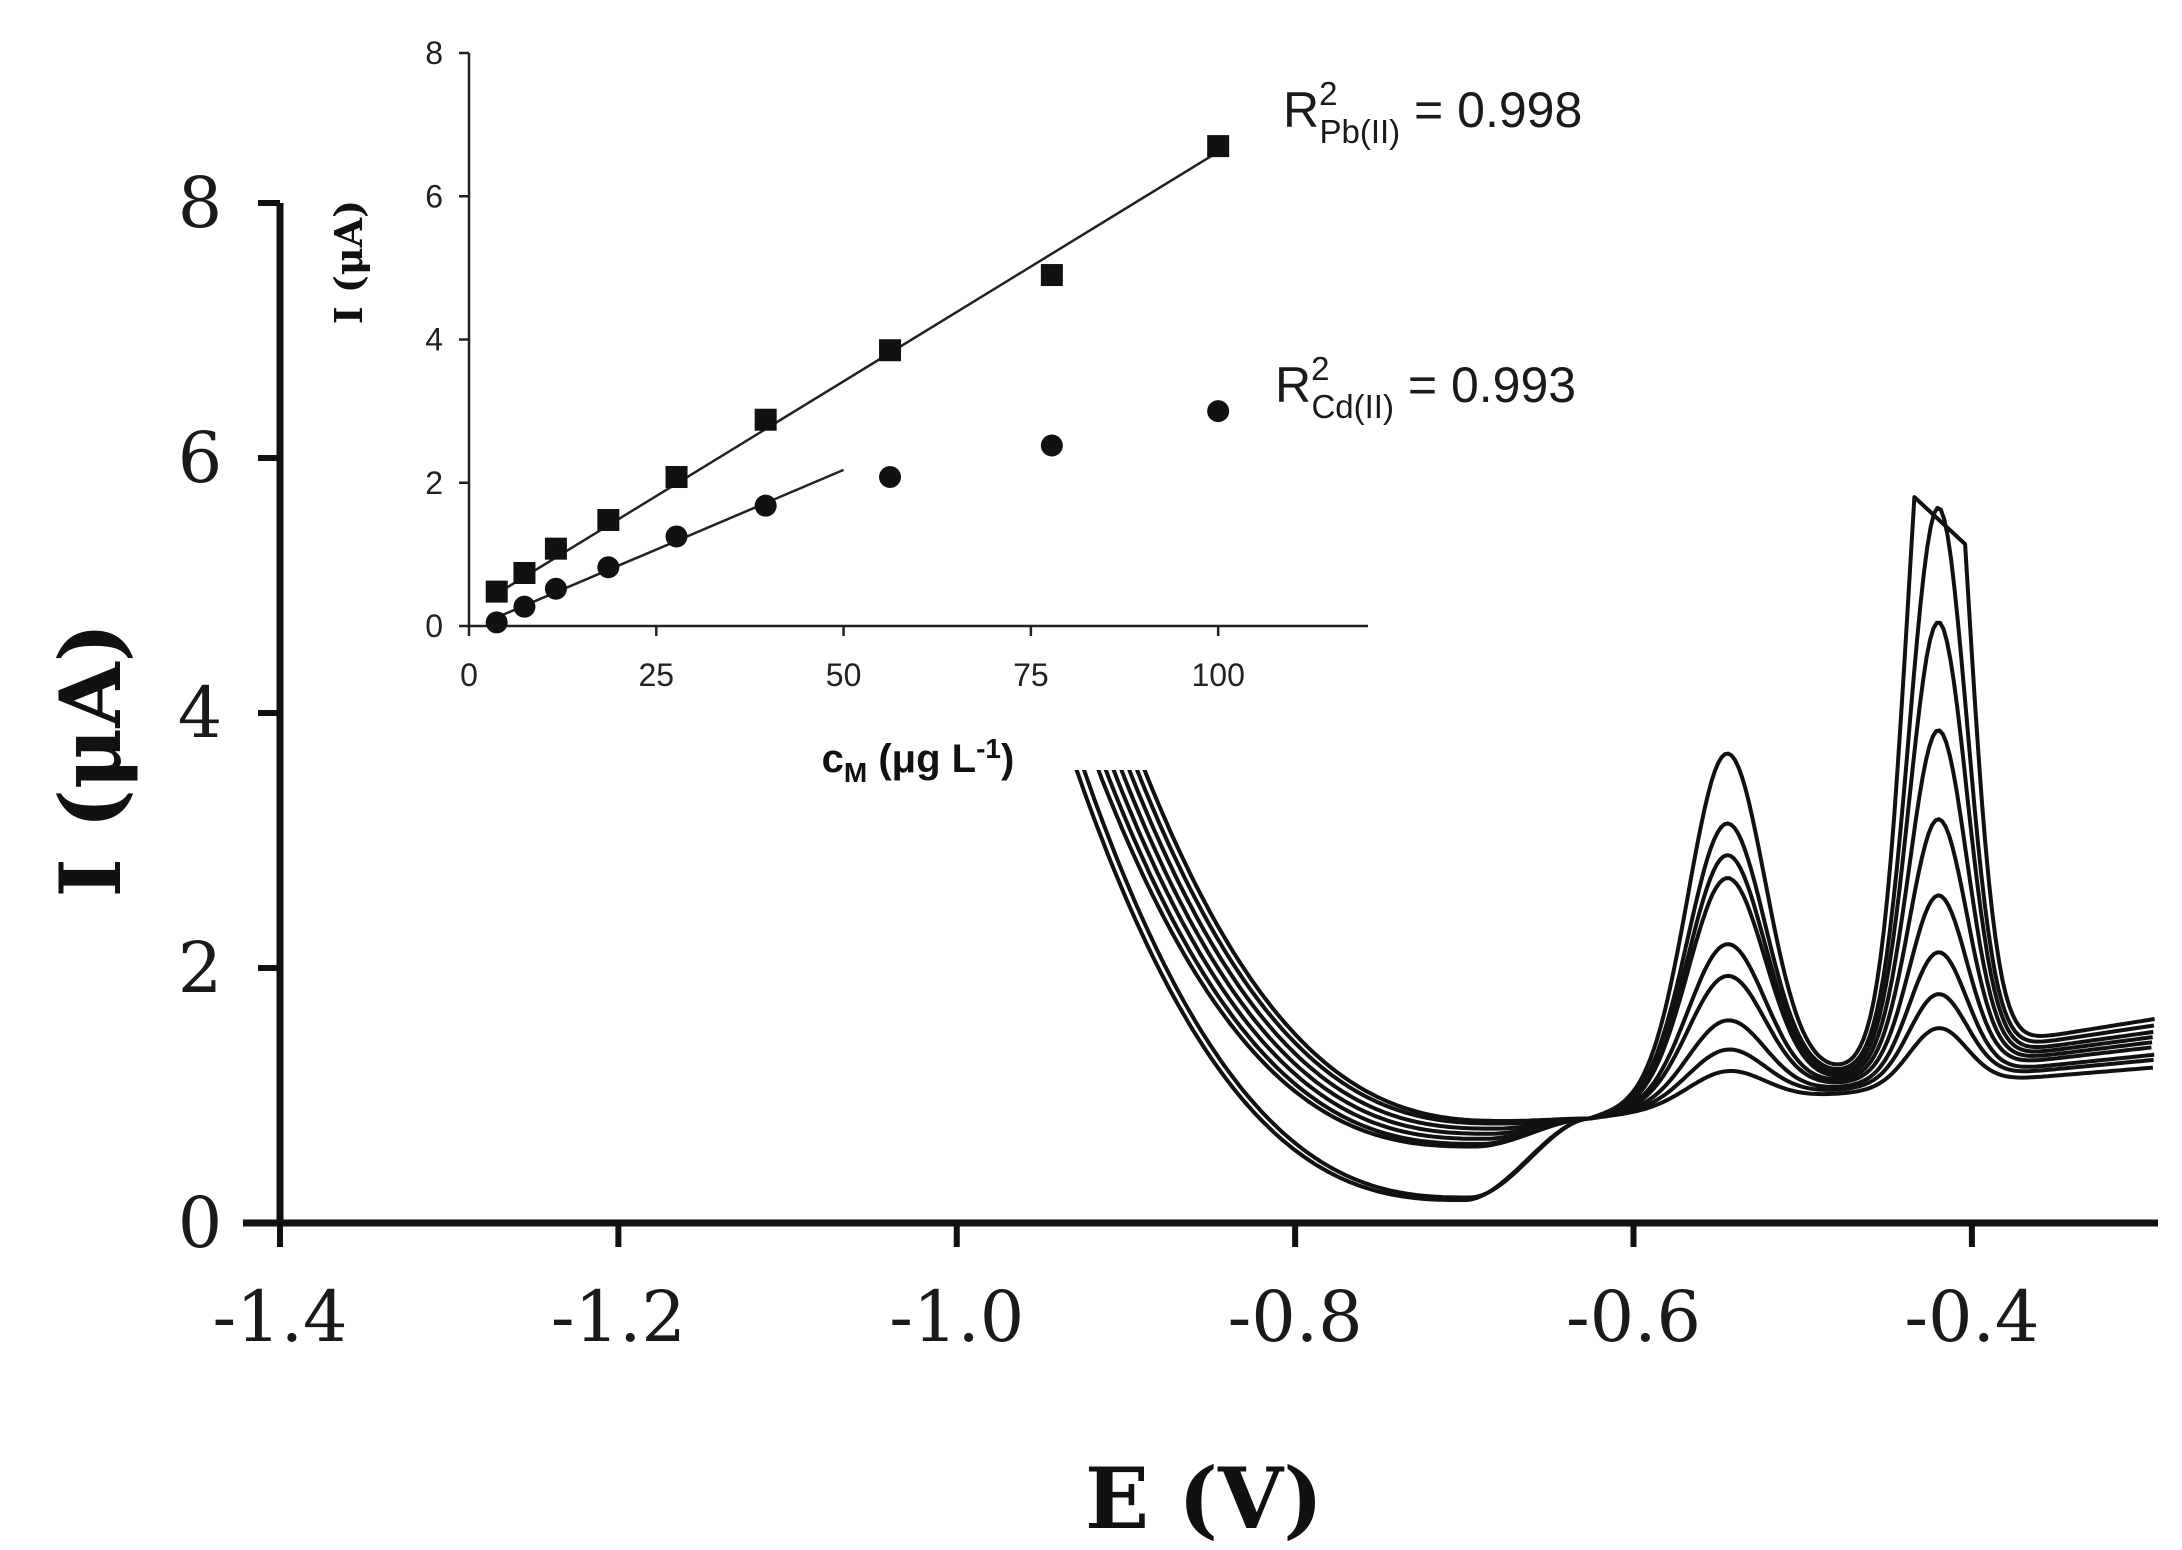 This screenshot has height=1550, width=2182. I want to click on main-y-ticks: 0 2 4 6 8, so click(229, 713).